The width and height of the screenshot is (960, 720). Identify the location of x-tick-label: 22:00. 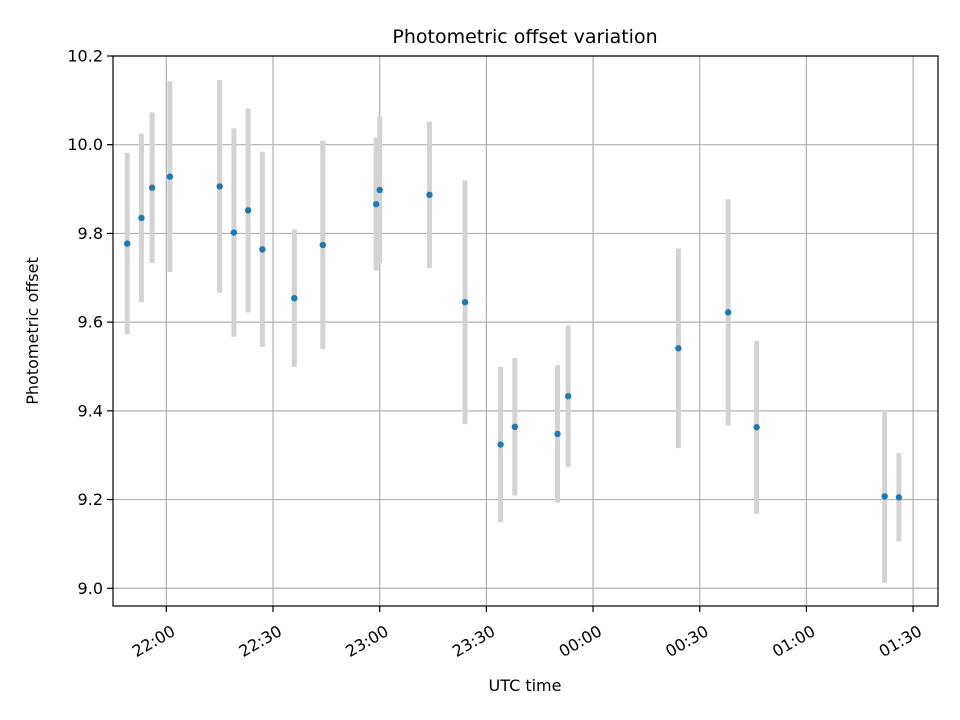
(153, 641).